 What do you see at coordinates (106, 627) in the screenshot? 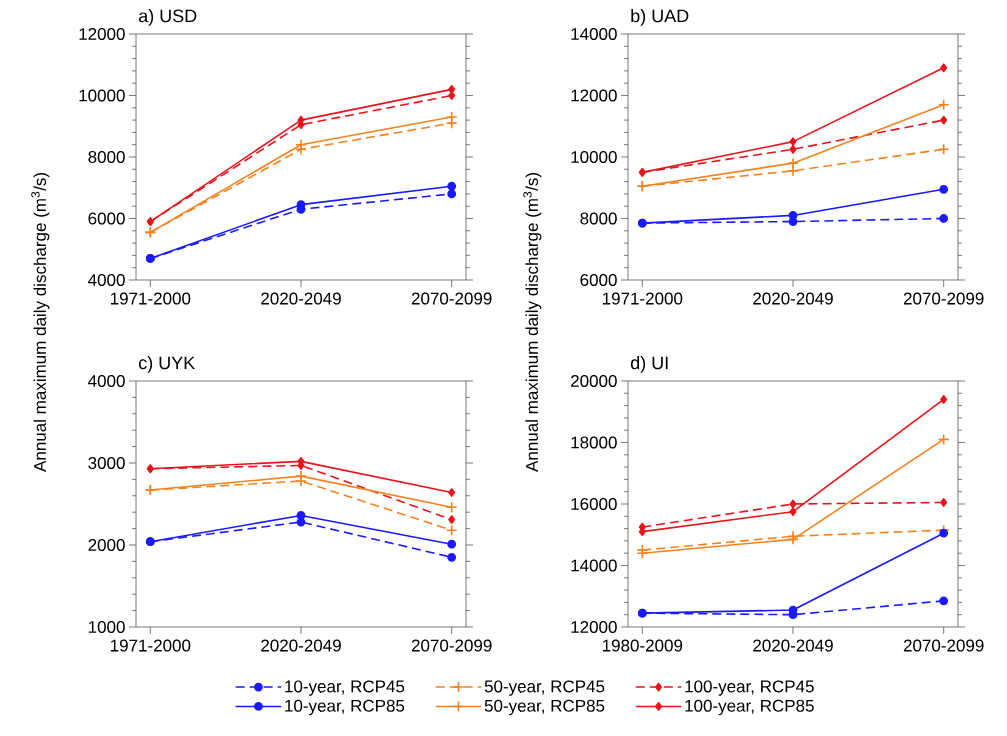
I see `y-tick-label: 1000` at bounding box center [106, 627].